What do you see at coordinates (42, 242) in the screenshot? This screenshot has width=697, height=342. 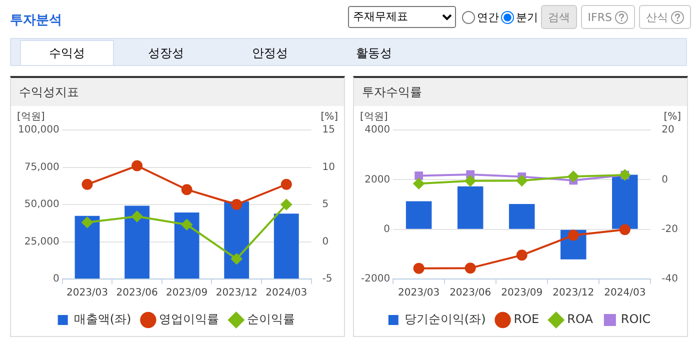 I see `y-tick-label: 25,000` at bounding box center [42, 242].